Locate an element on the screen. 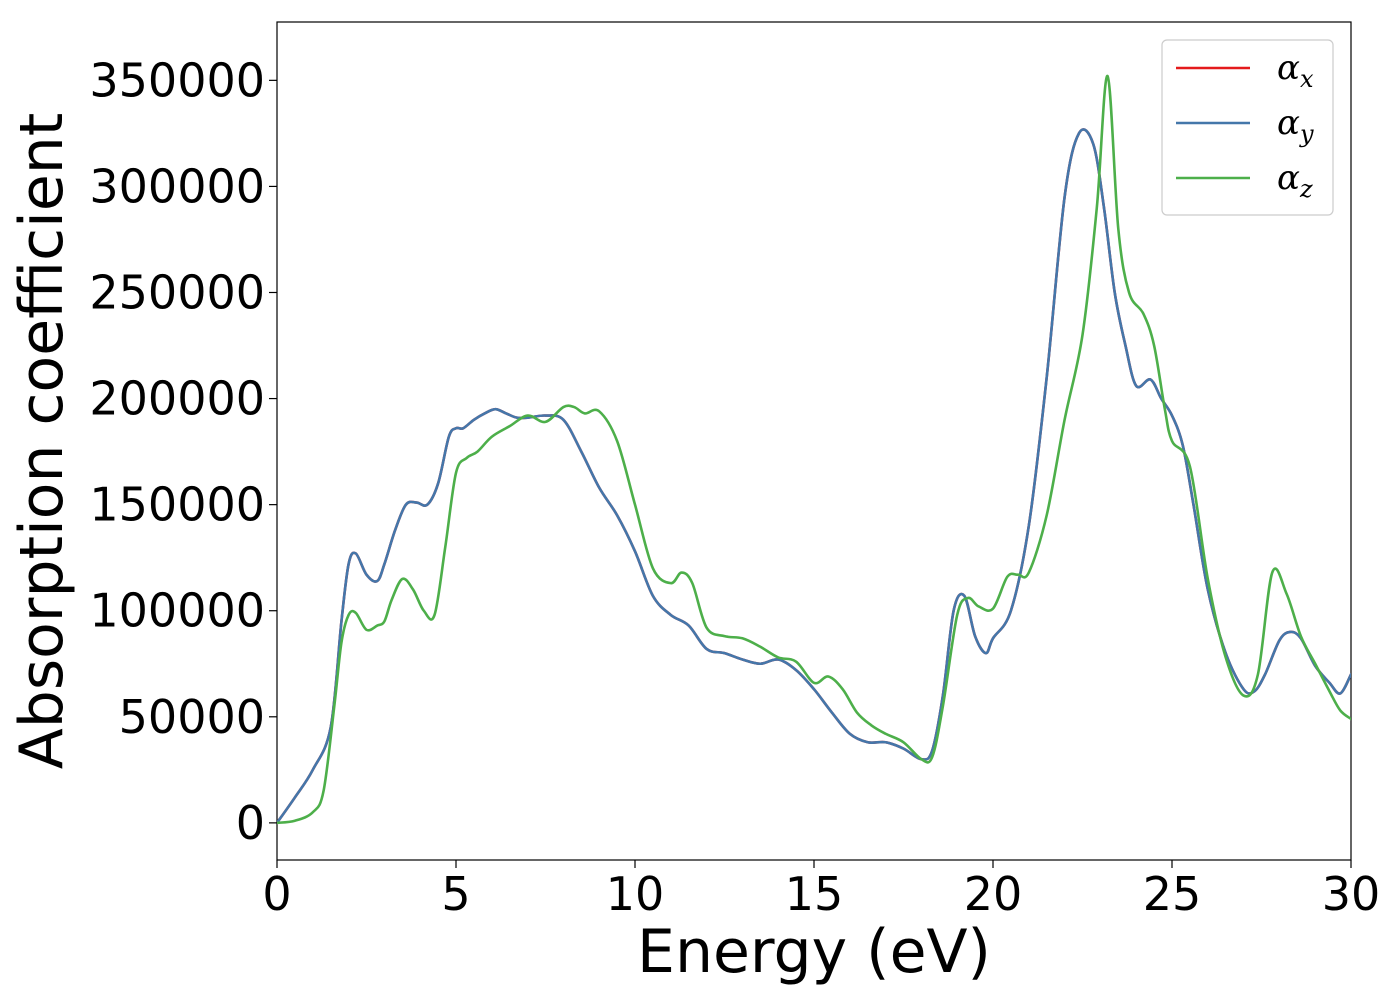 Image resolution: width=1400 pixels, height=1000 pixels. x-tick-label: 25 is located at coordinates (1172, 894).